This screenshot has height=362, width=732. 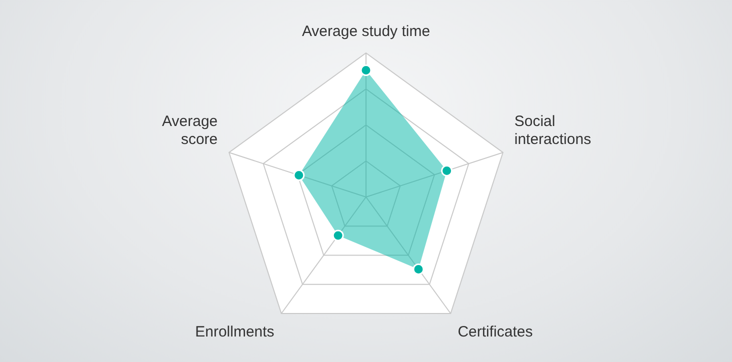 What do you see at coordinates (553, 130) in the screenshot?
I see `spoke-label: Social interactions` at bounding box center [553, 130].